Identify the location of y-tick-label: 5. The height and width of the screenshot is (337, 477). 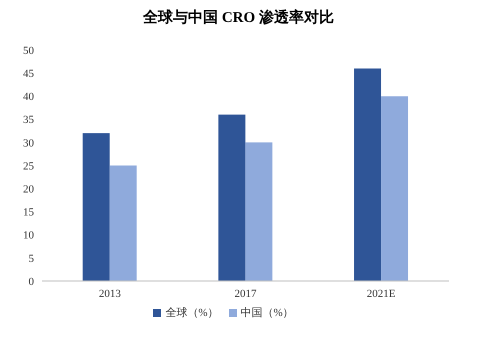
(31, 258).